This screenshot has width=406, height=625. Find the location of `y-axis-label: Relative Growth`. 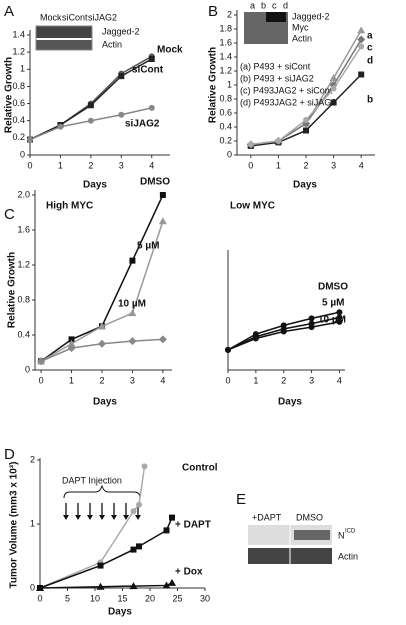

y-axis-label: Relative Growth is located at coordinates (213, 85).